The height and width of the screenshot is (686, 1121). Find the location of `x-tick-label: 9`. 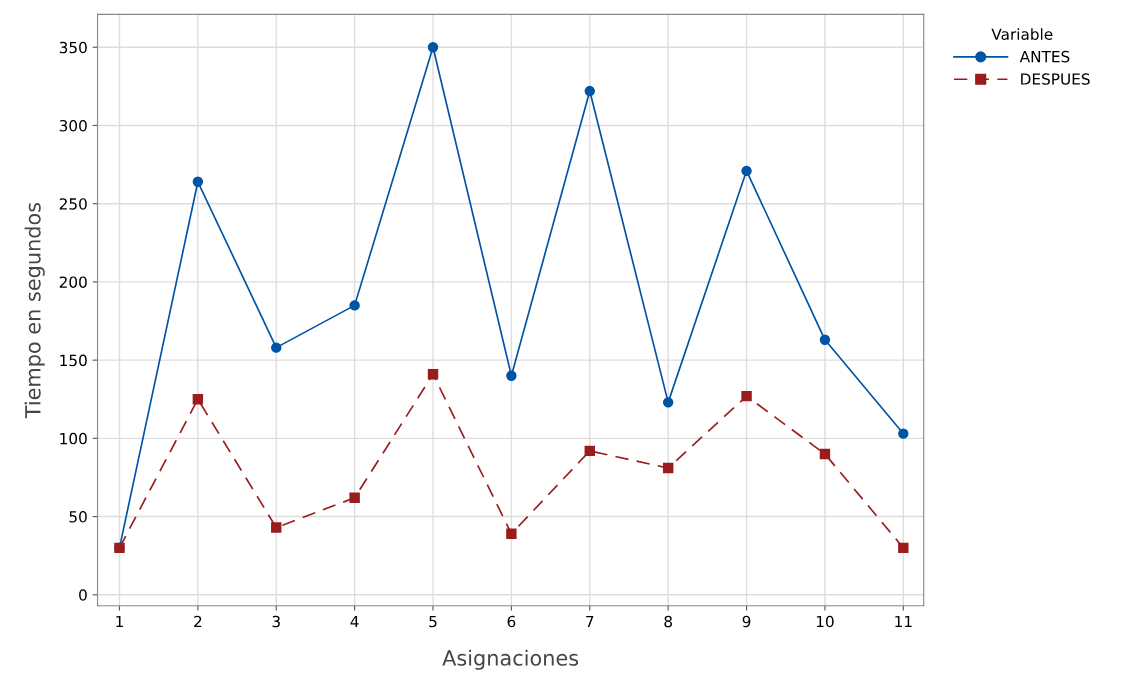

x-tick-label: 9 is located at coordinates (746, 621).